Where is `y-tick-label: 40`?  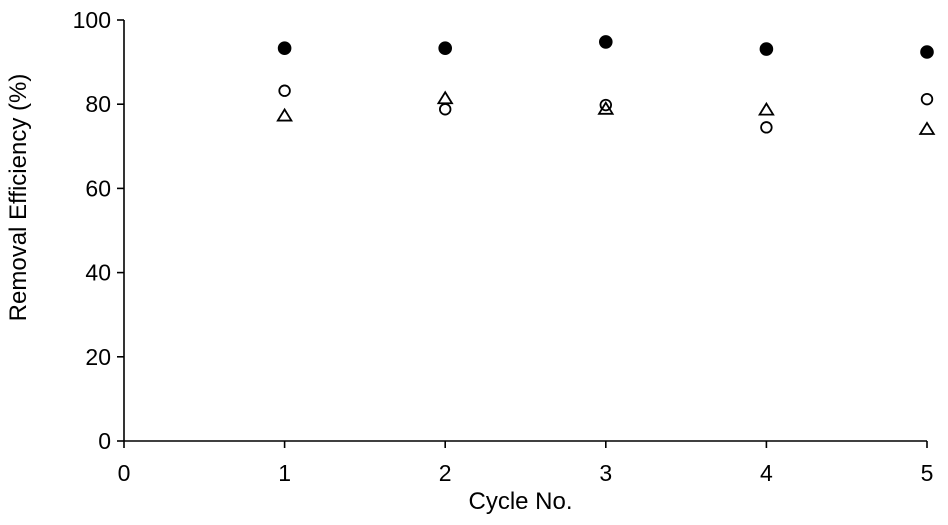 y-tick-label: 40 is located at coordinates (98, 273).